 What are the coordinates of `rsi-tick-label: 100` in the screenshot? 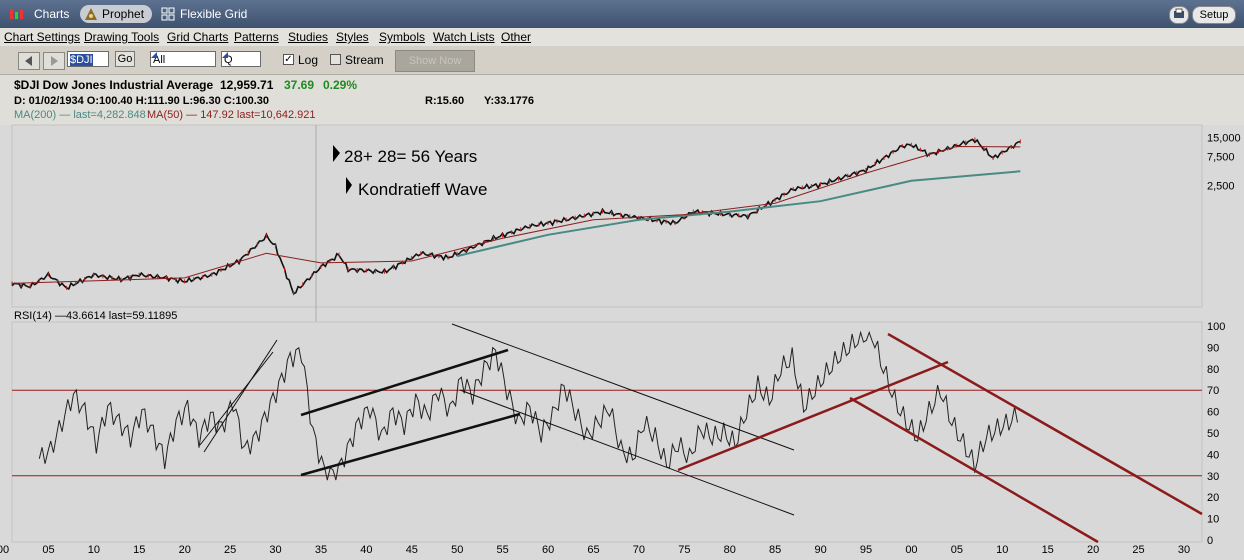 It's located at (1216, 327).